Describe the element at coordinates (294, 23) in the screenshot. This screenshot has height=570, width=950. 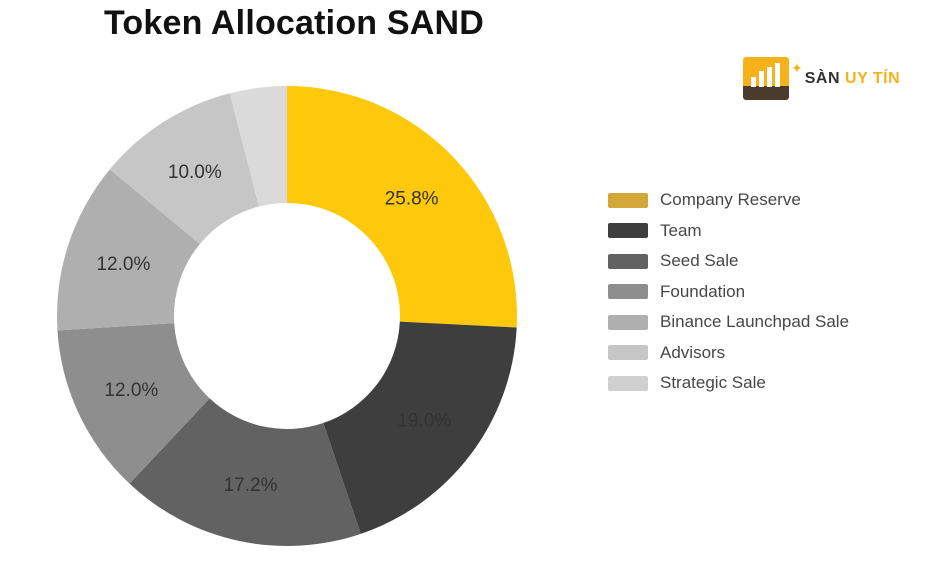
I see `chart-title: Token Allocation SAND` at that location.